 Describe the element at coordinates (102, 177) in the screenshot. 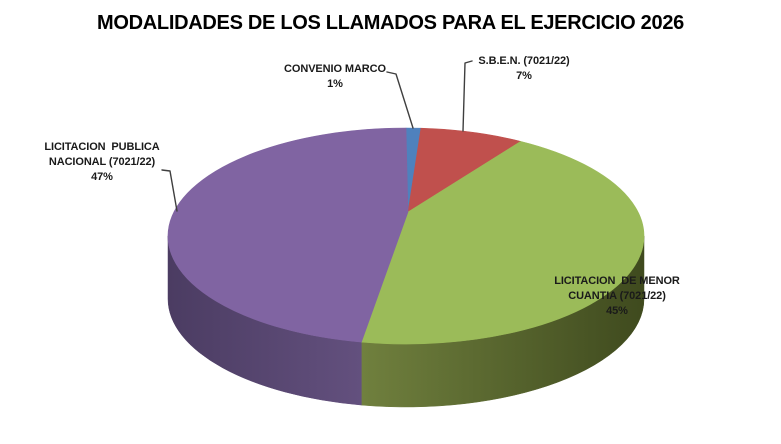

I see `slice-percent: 47%` at that location.